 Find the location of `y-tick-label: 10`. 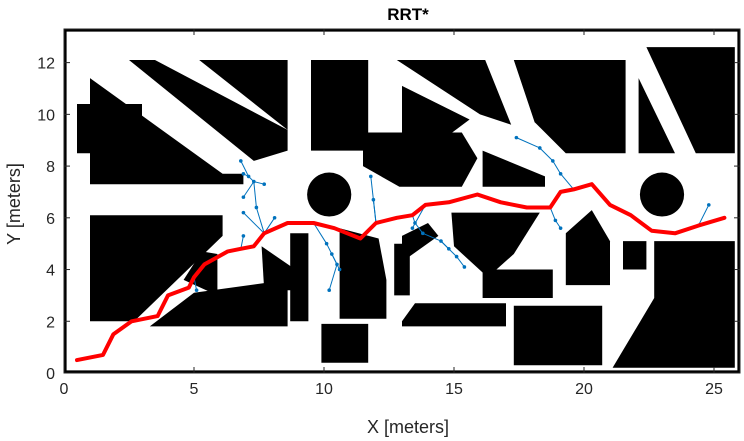

y-tick-label: 10 is located at coordinates (46, 115).